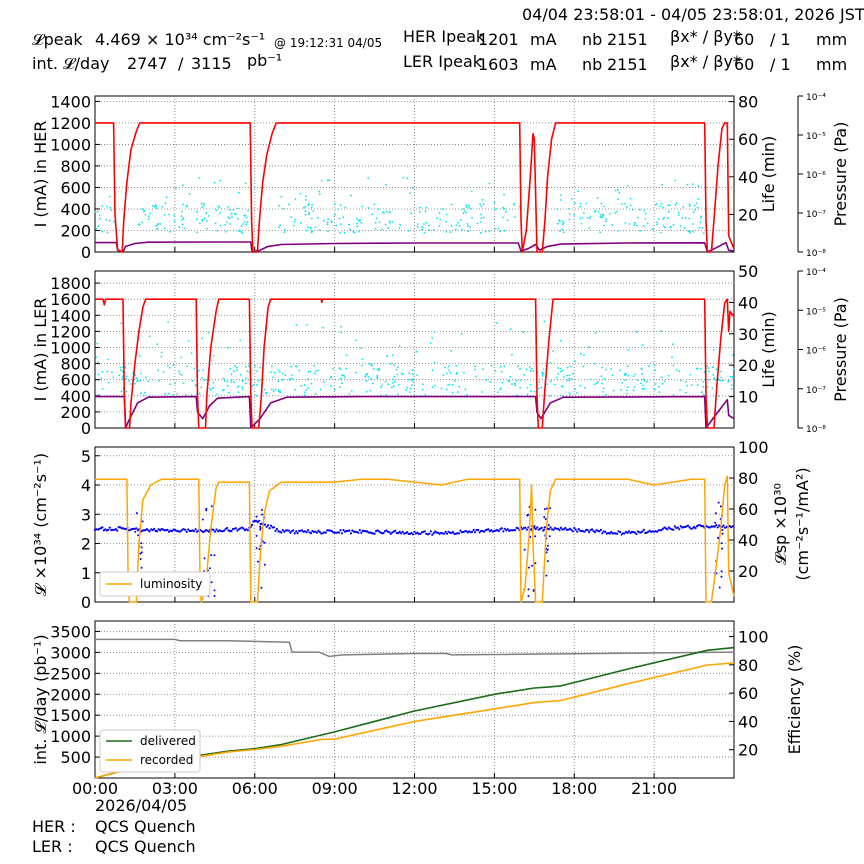 Image resolution: width=864 pixels, height=864 pixels. Describe the element at coordinates (816, 215) in the screenshot. I see `pressure-tick-label: 10⁻⁷` at that location.